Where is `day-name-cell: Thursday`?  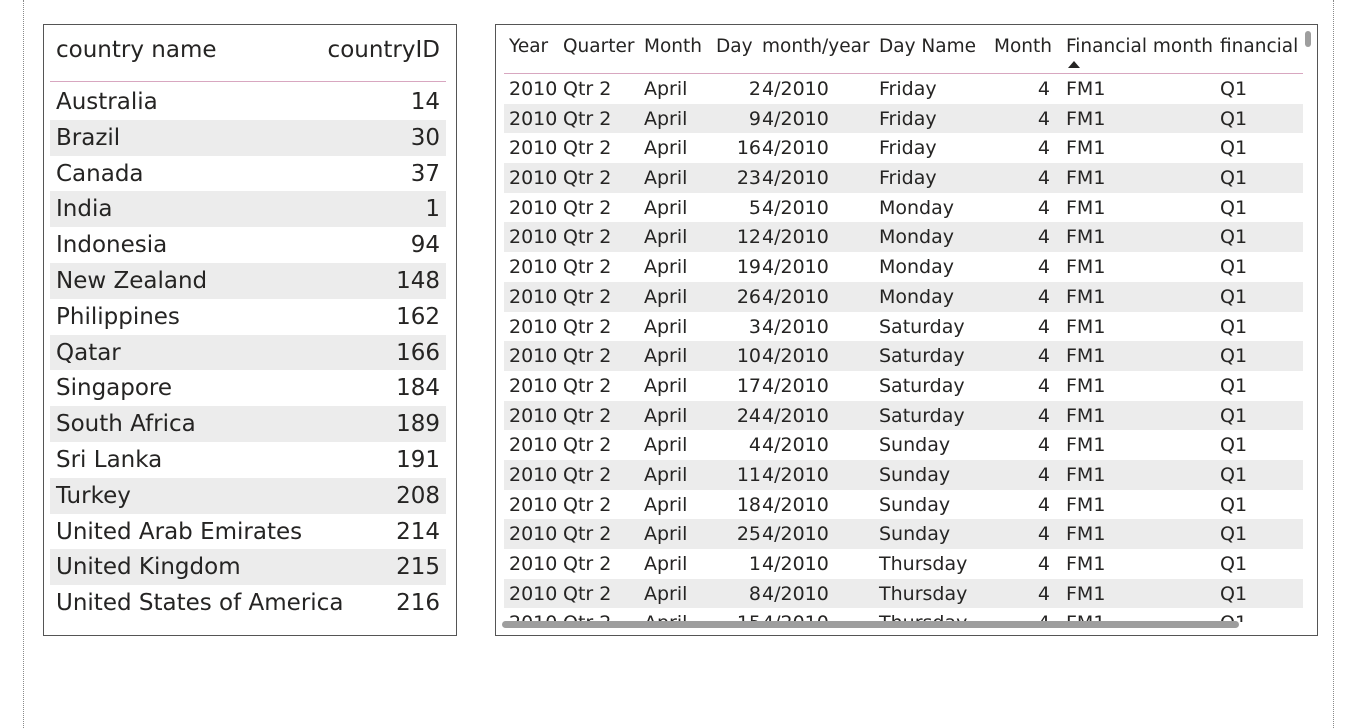
day-name-cell: Thursday is located at coordinates (923, 593).